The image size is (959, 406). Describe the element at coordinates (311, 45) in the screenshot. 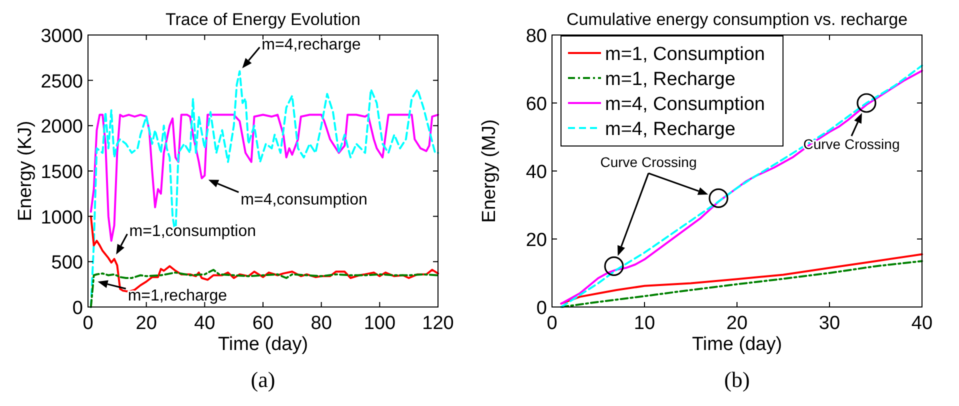

I see `annotation: m=4,recharge` at that location.